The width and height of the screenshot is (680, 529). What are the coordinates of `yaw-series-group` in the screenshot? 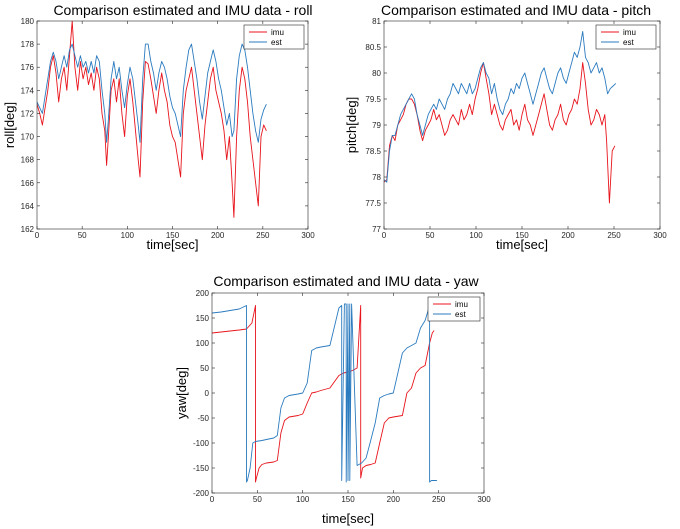 It's located at (324, 393).